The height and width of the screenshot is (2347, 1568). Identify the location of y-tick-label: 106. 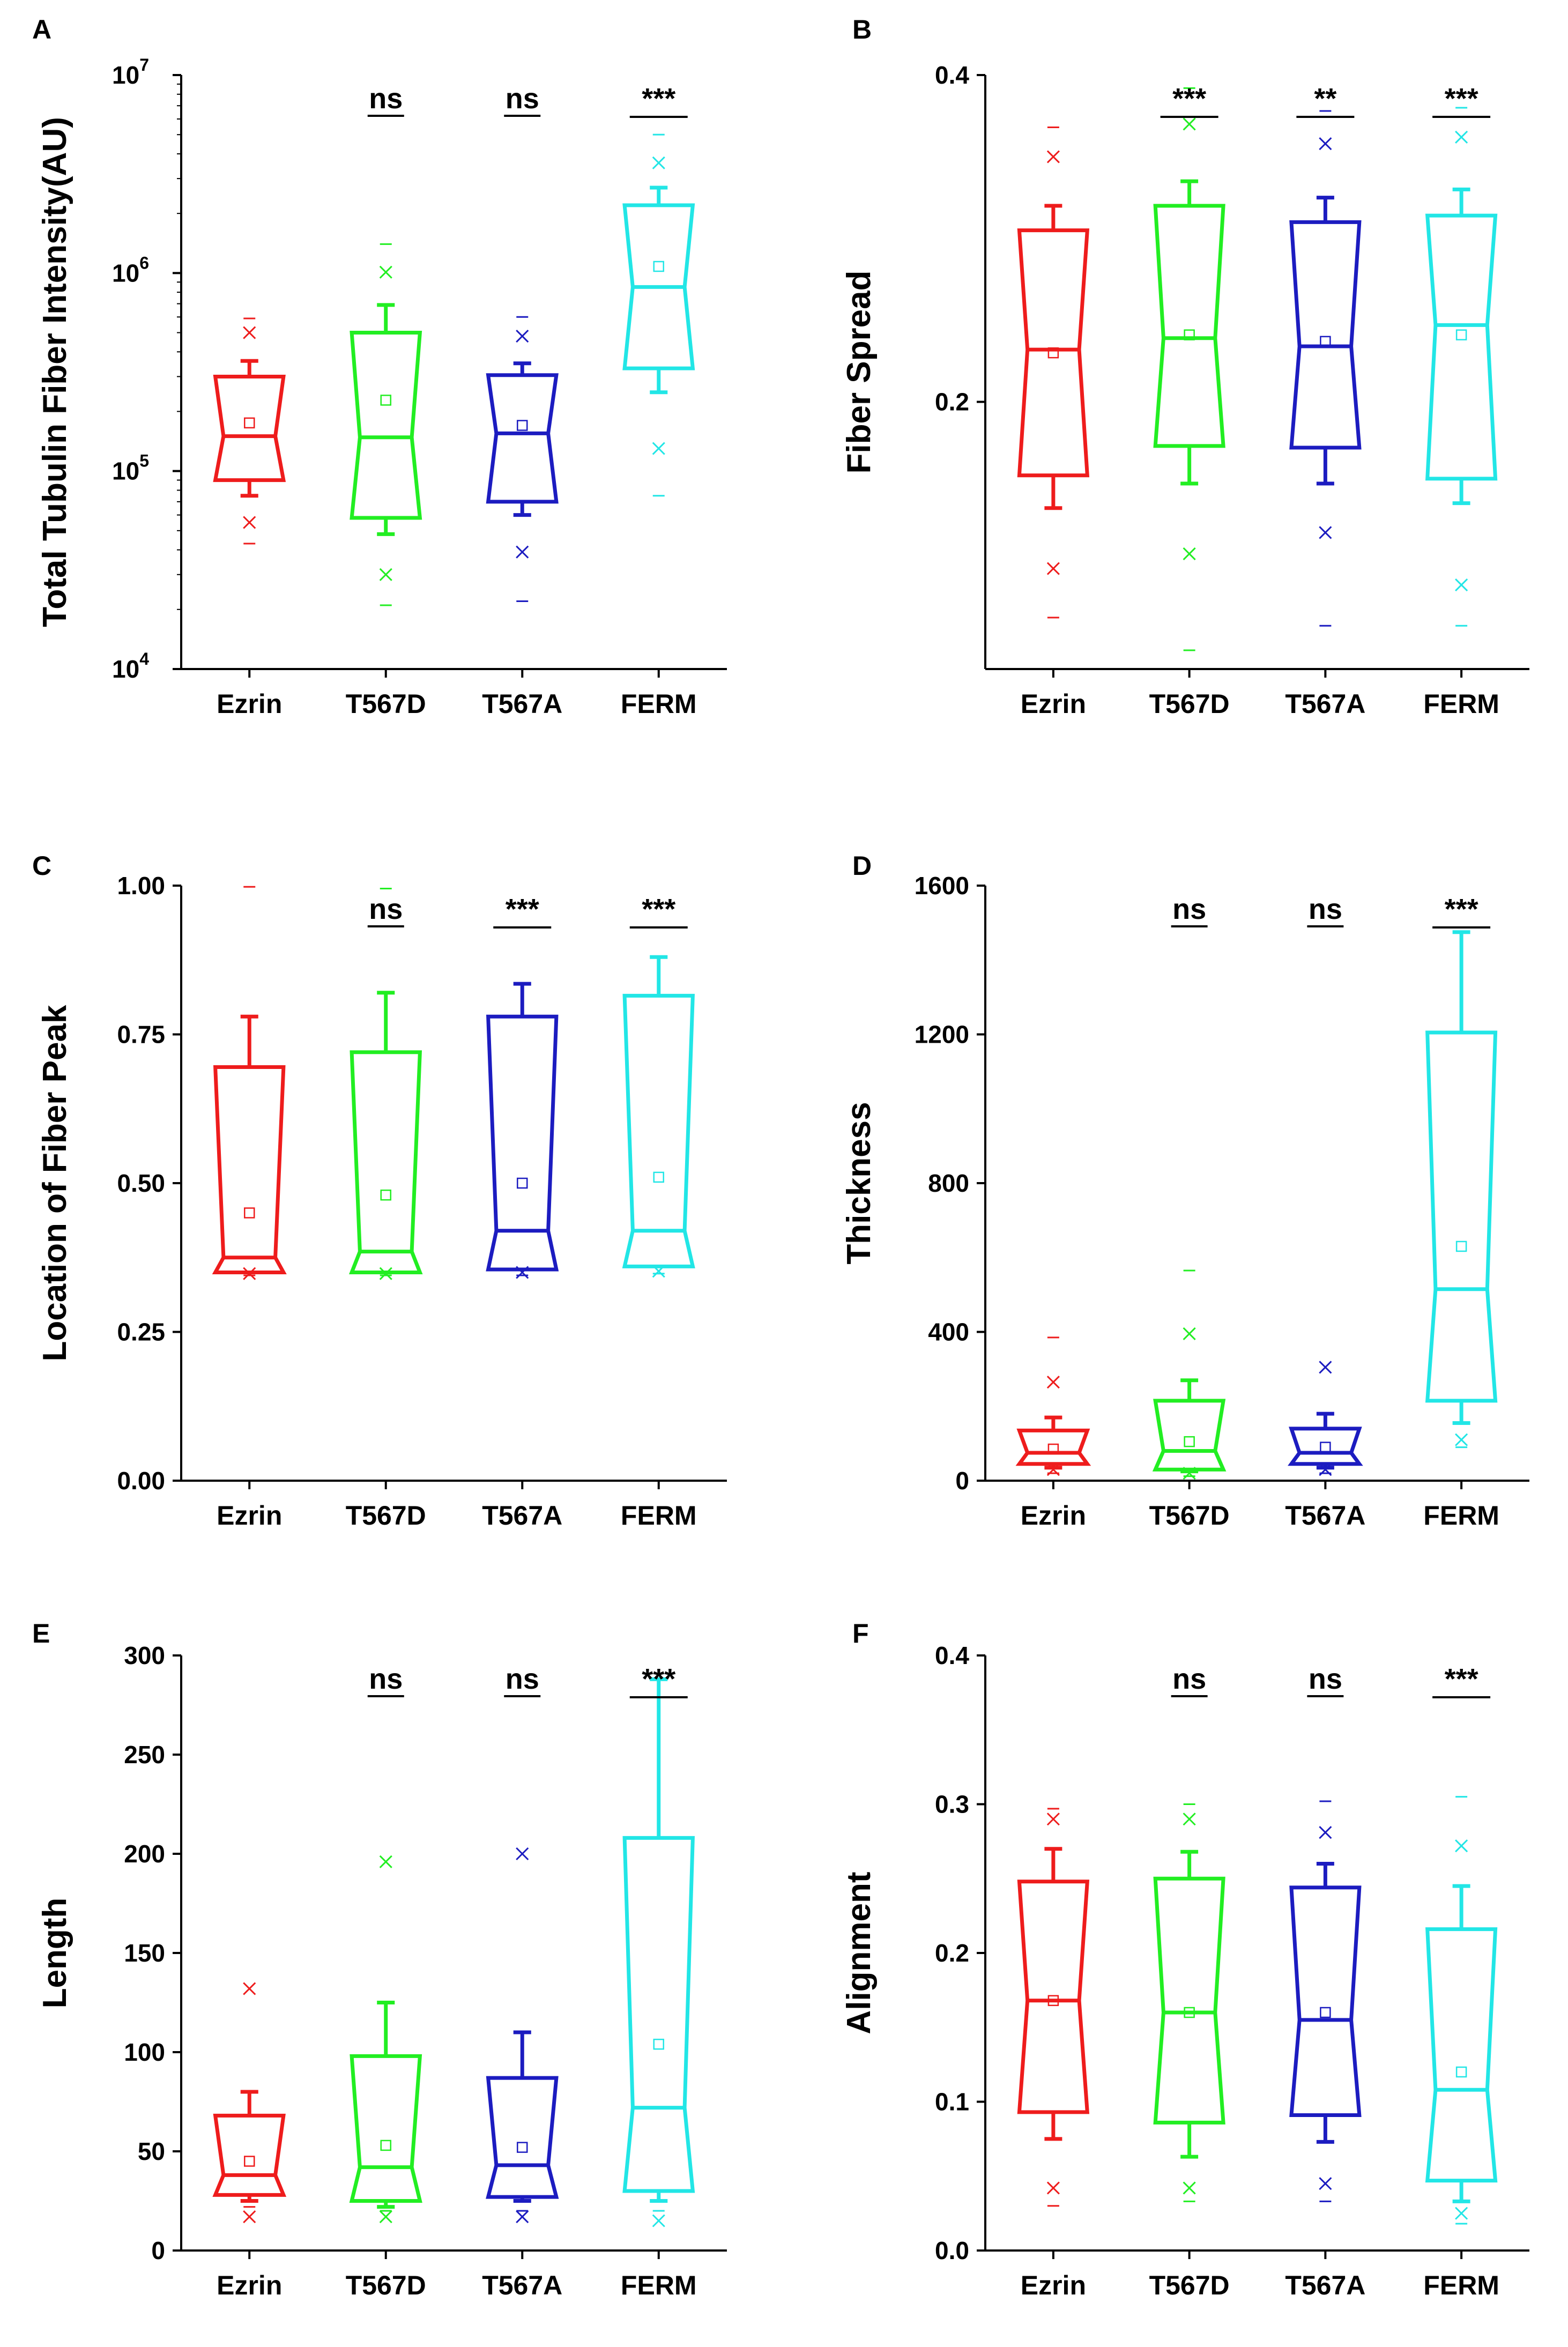
(130, 270).